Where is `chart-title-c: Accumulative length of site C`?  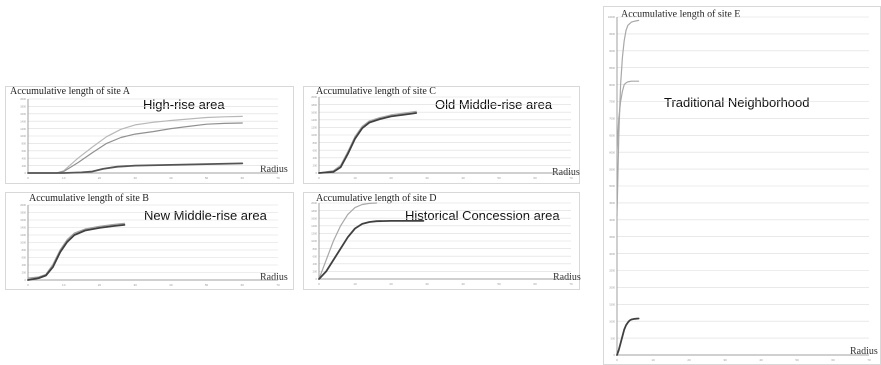 chart-title-c: Accumulative length of site C is located at coordinates (376, 91).